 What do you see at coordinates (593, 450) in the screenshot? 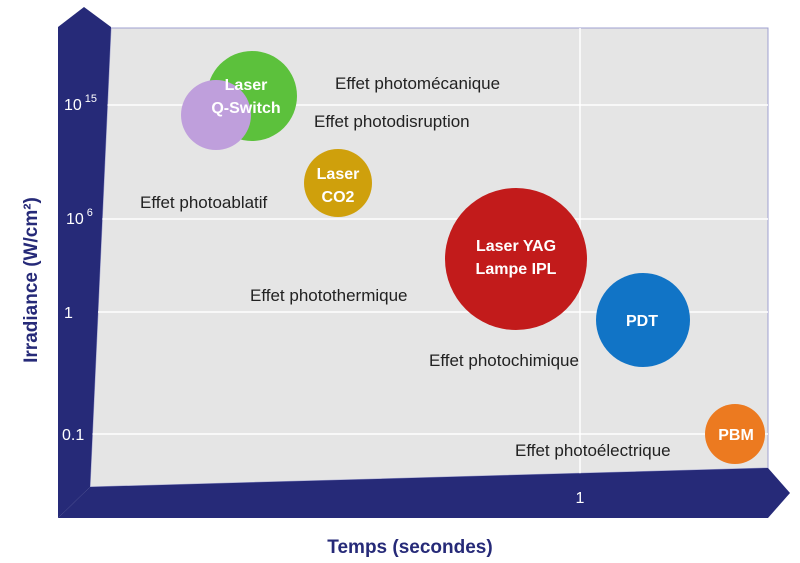
I see `effect-photoelectrique: Effet photoélectrique` at bounding box center [593, 450].